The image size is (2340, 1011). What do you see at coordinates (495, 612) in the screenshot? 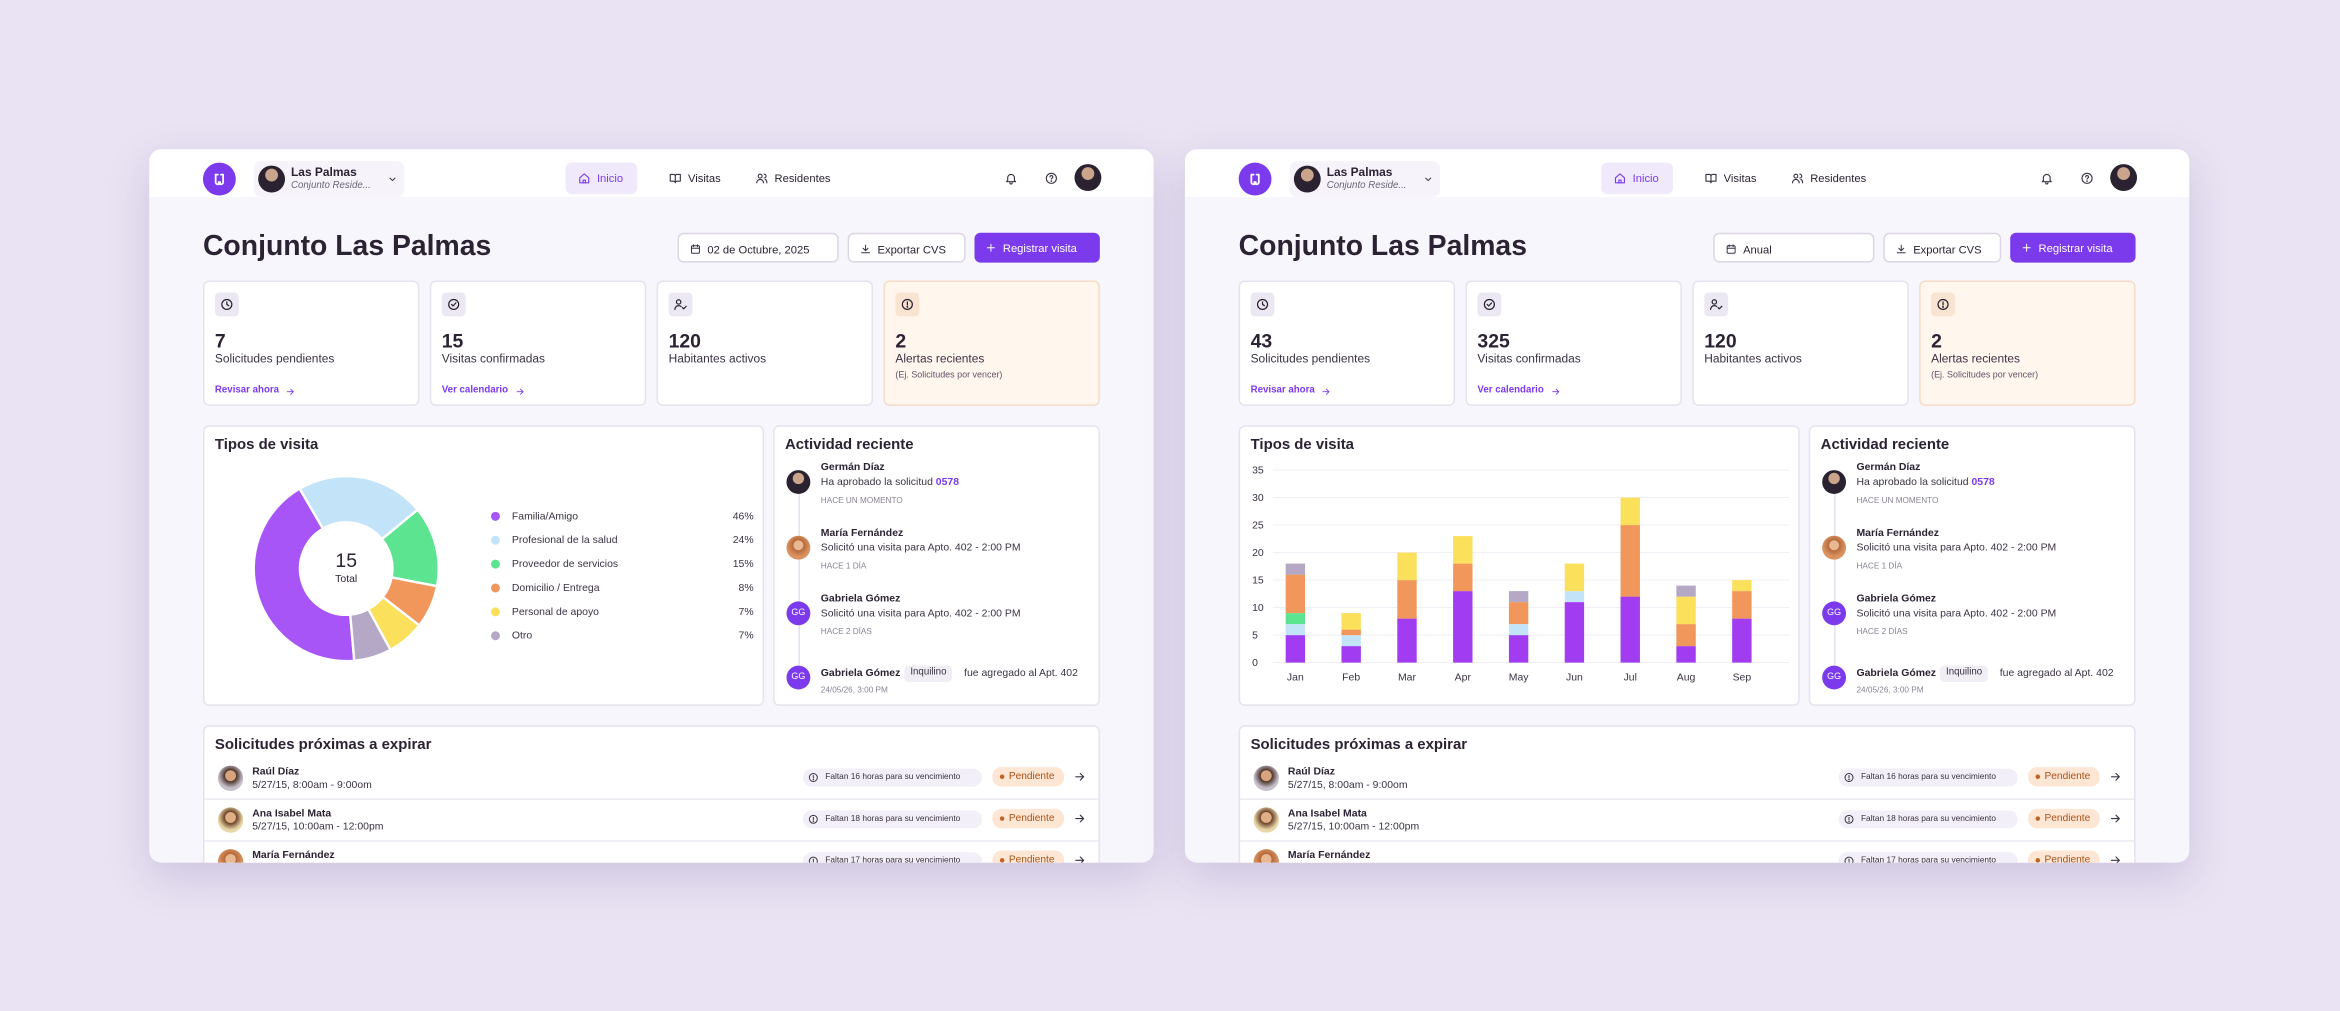
I see `legend-dot` at bounding box center [495, 612].